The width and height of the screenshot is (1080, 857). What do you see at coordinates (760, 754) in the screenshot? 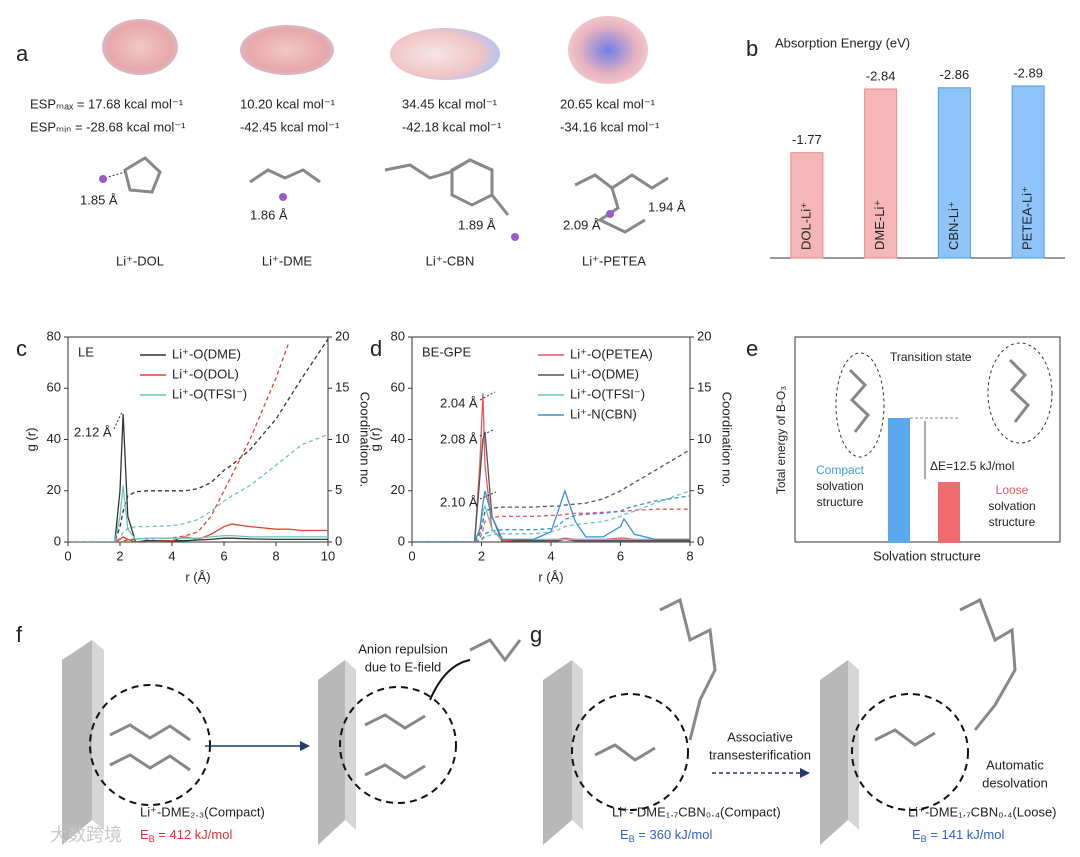
I see `process-label: transesterification` at bounding box center [760, 754].